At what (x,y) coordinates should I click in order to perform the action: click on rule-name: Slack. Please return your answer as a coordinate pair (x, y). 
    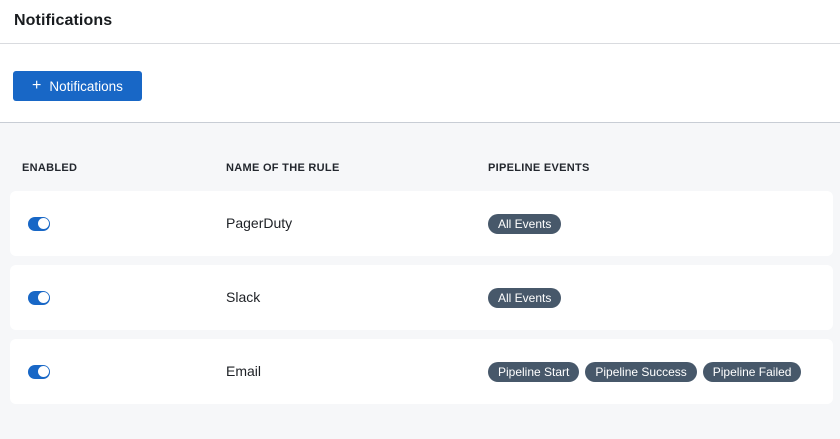
    Looking at the image, I should click on (243, 296).